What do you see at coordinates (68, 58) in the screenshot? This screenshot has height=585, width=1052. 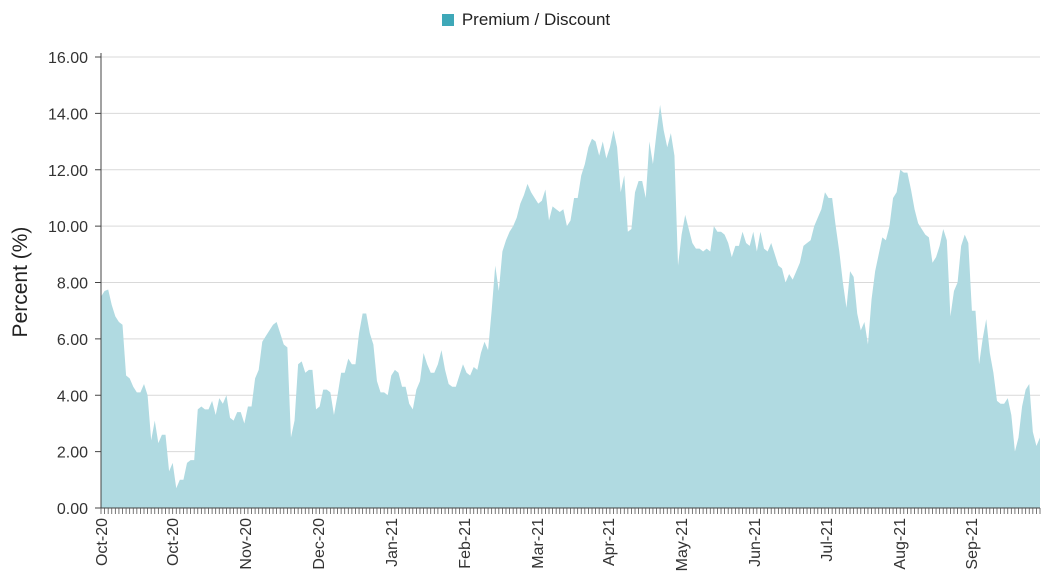 I see `y-tick-label: 16.00` at bounding box center [68, 58].